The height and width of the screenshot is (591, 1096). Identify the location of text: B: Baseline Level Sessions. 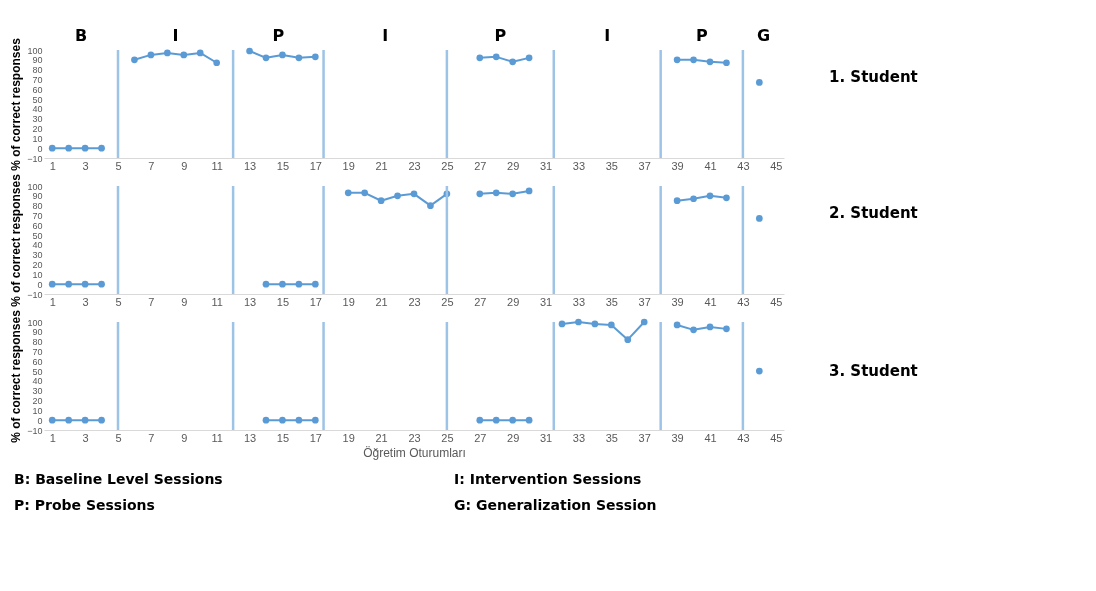
(118, 479).